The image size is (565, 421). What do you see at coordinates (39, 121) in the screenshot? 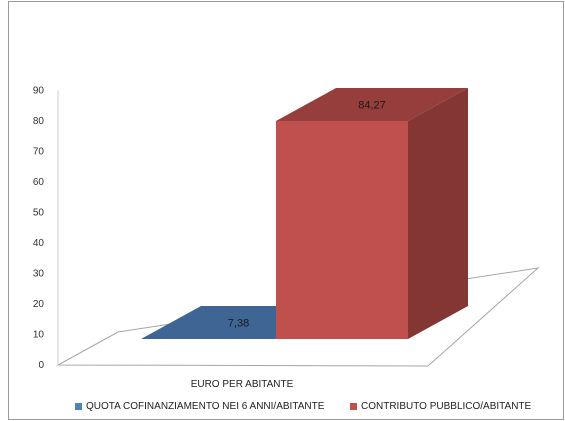
I see `y-tick-label: 80` at bounding box center [39, 121].